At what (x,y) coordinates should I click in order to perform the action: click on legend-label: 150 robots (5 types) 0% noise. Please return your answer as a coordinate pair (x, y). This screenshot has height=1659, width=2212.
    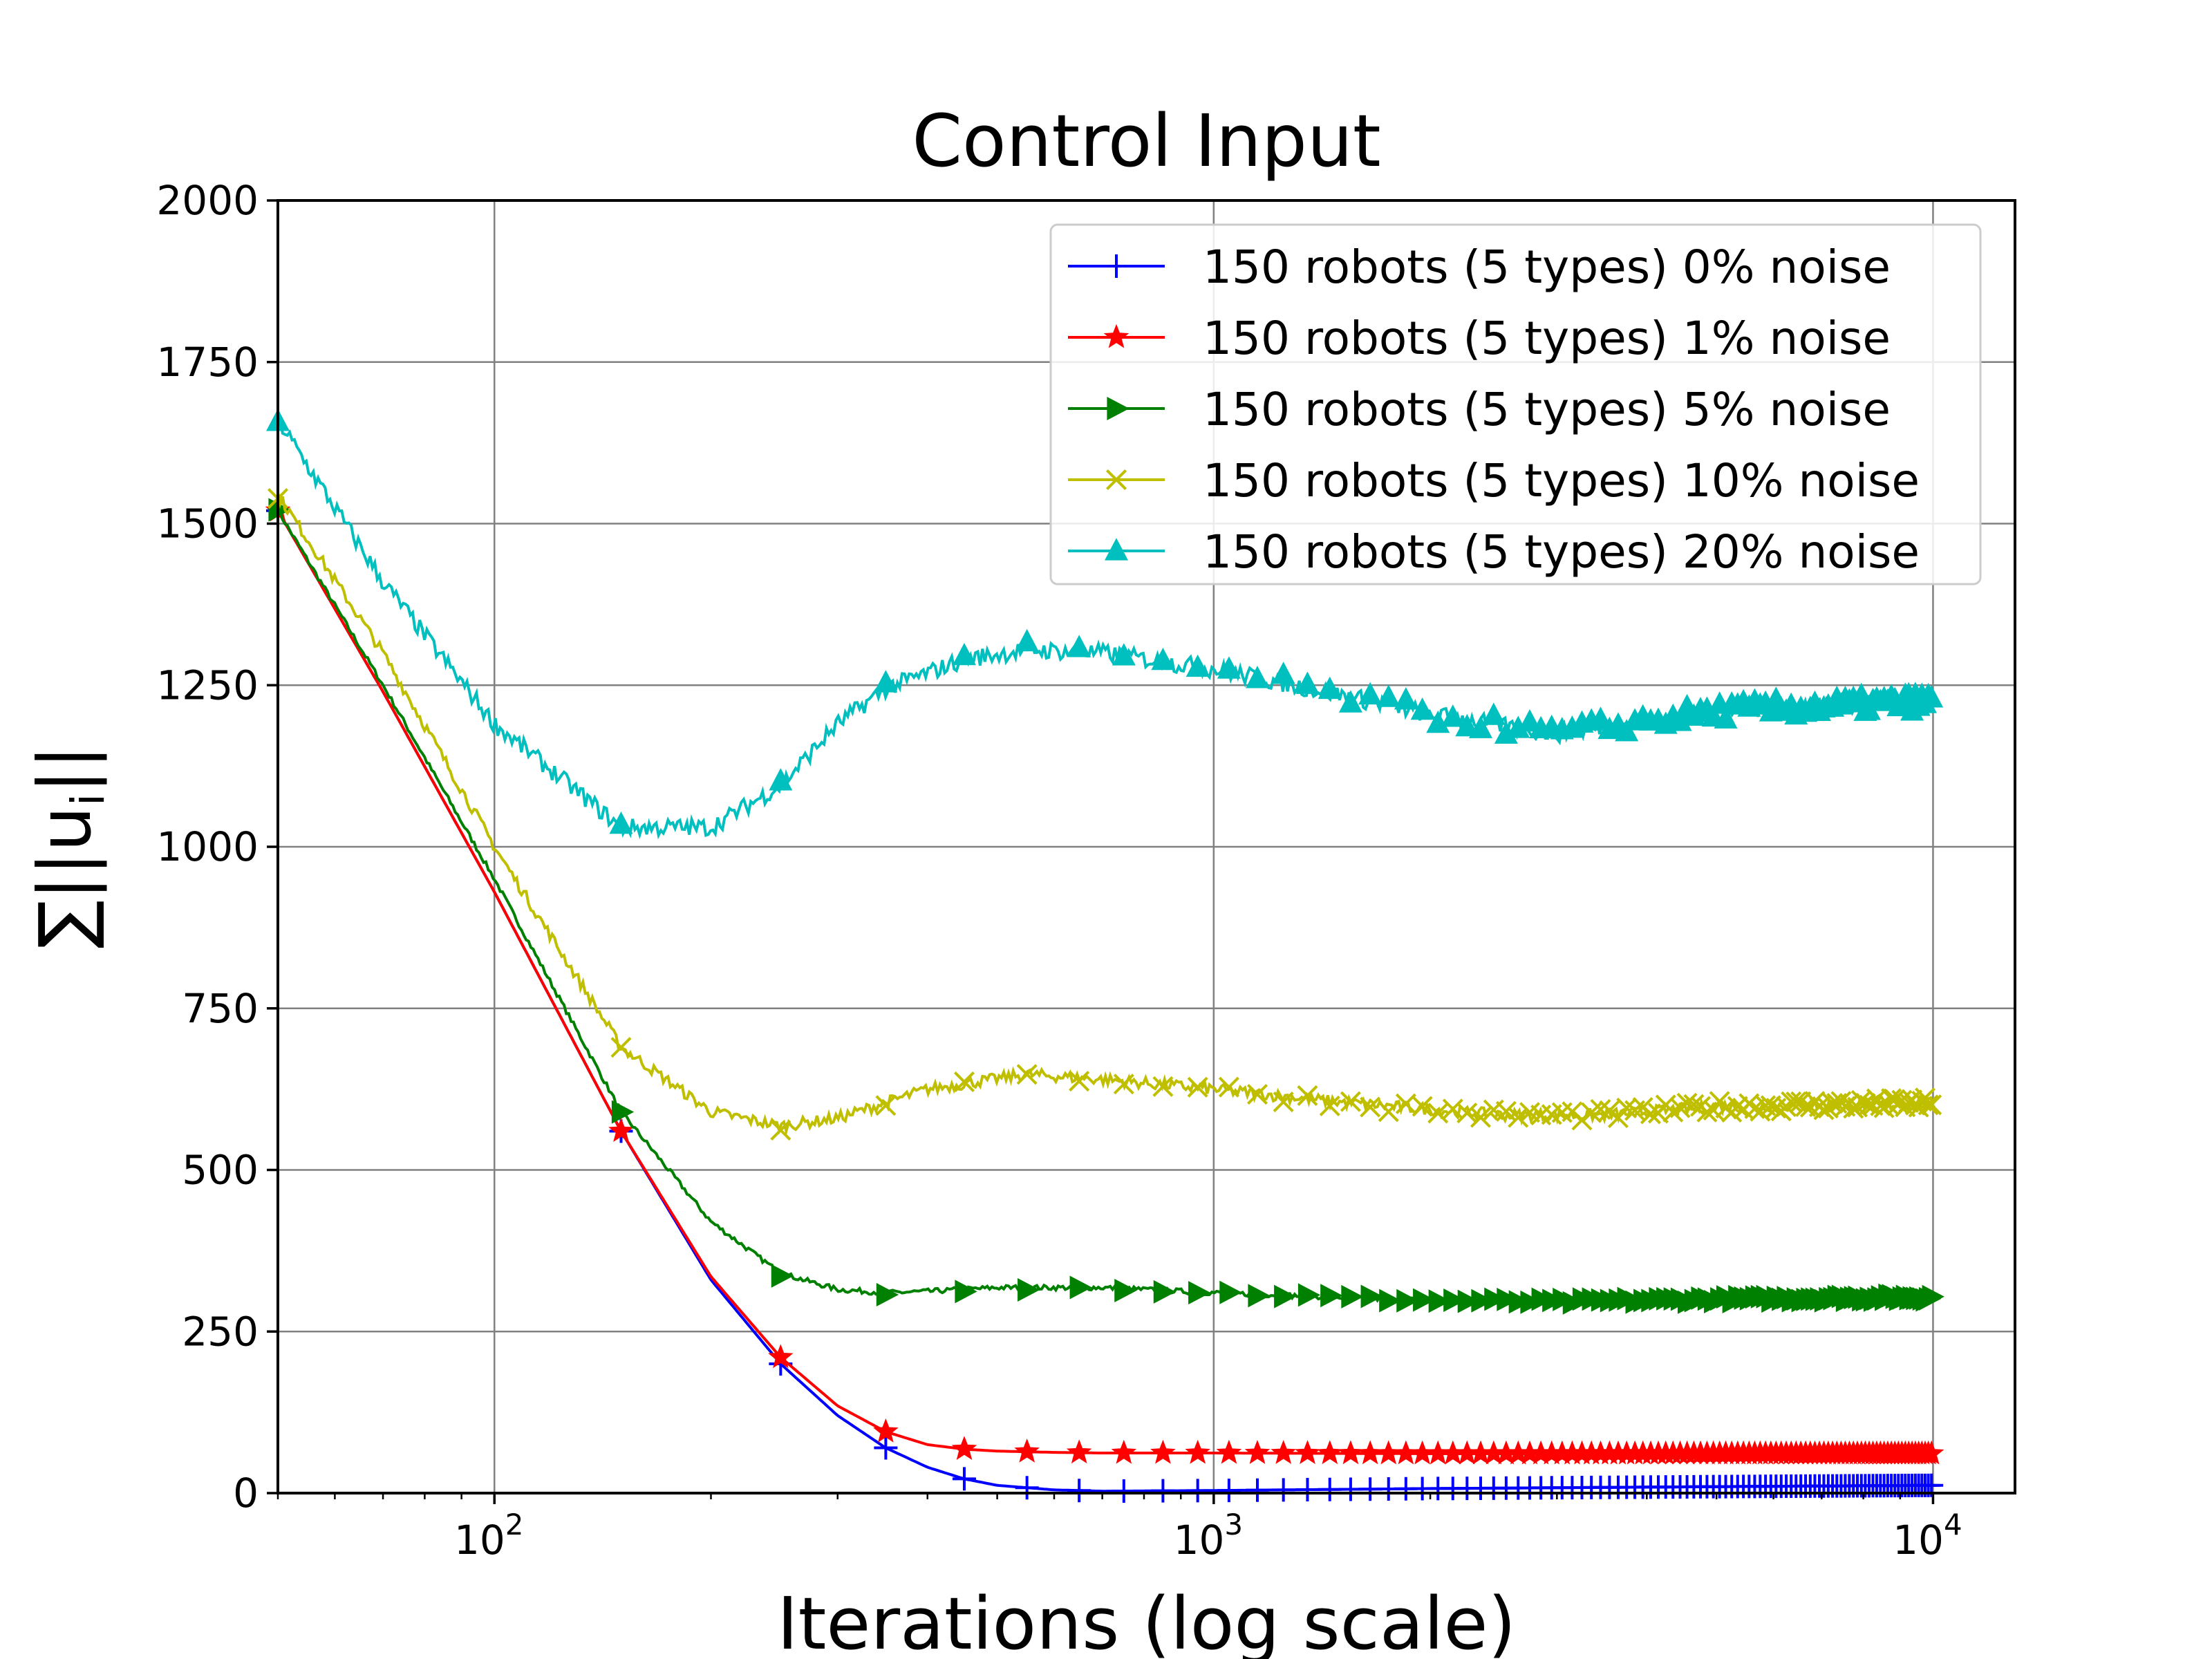
    Looking at the image, I should click on (1547, 267).